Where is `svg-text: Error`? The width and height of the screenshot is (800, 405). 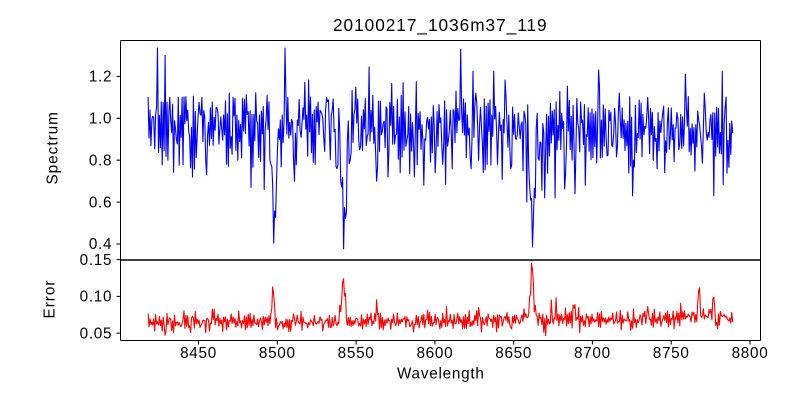
svg-text: Error is located at coordinates (50, 299).